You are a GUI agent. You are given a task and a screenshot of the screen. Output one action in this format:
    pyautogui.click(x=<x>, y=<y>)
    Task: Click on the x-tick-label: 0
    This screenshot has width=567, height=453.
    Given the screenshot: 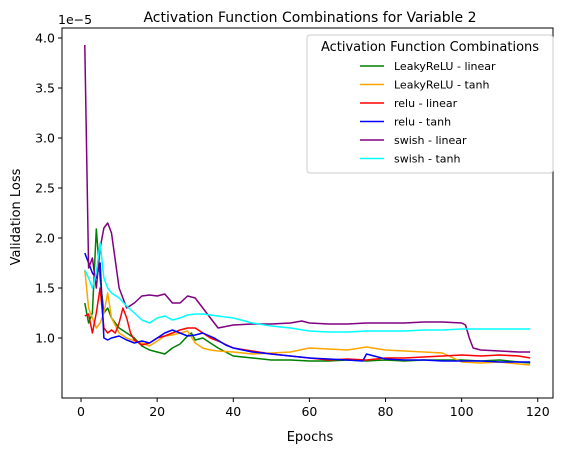 What is the action you would take?
    pyautogui.click(x=81, y=411)
    